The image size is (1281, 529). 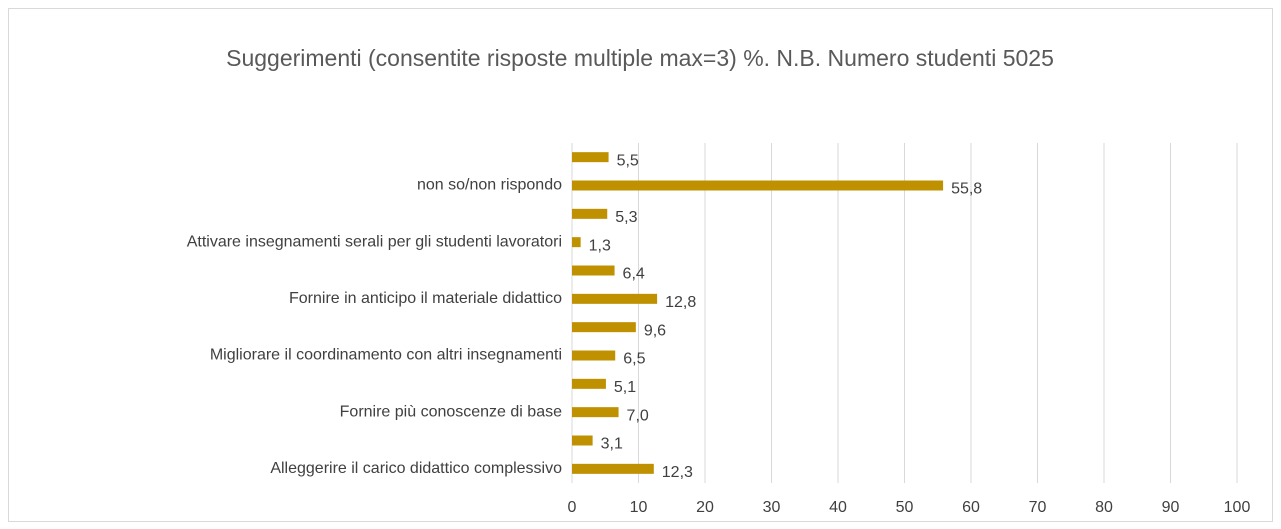 I want to click on data-label: 6,4, so click(x=634, y=274).